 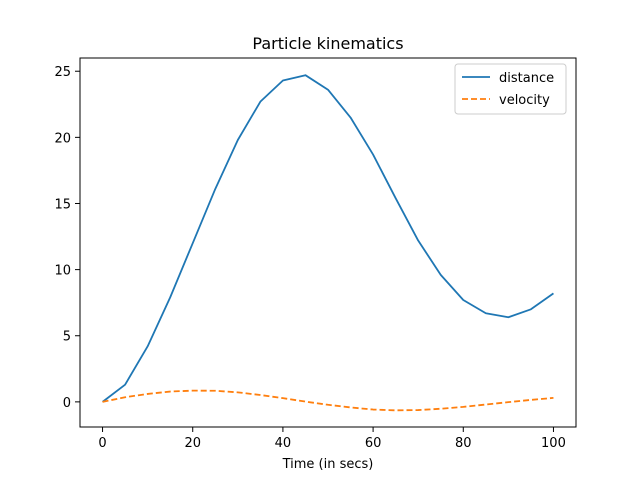 I want to click on legend-label-distance: distance, so click(x=526, y=78).